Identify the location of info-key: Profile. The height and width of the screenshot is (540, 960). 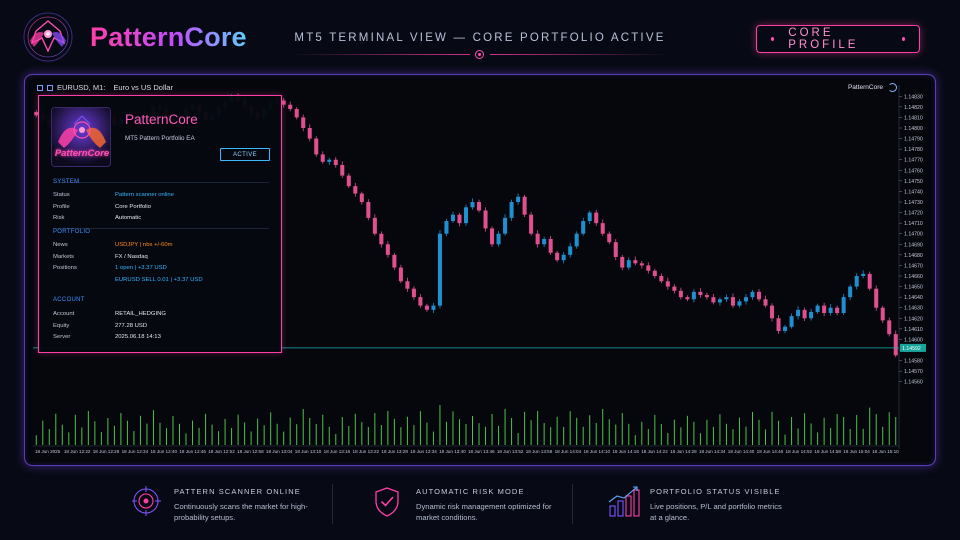
(61, 206).